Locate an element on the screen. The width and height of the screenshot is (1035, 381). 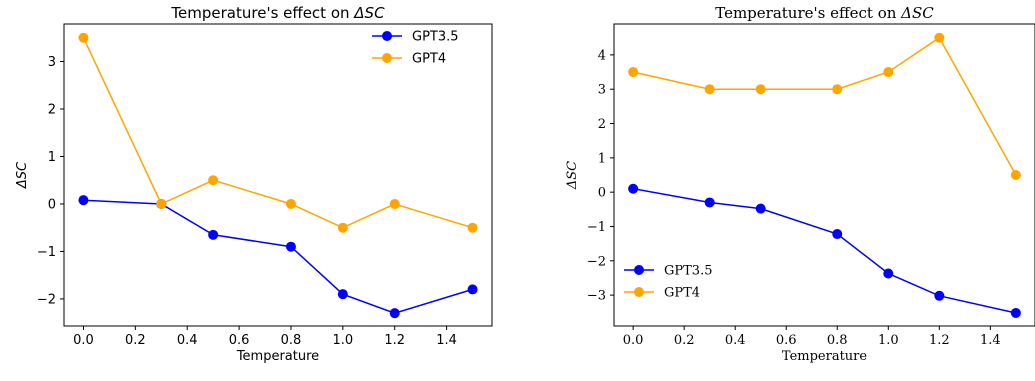
series-gpt4 is located at coordinates (824, 106).